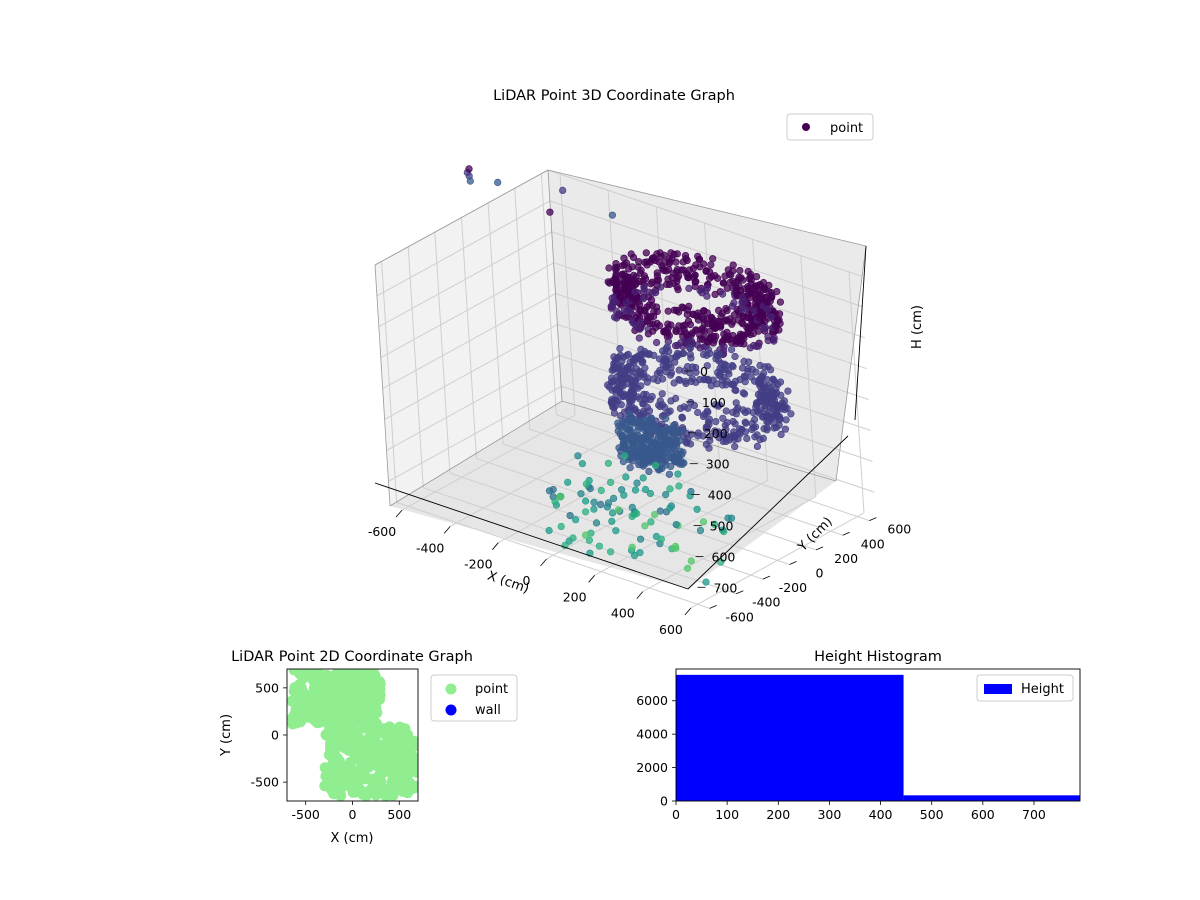  What do you see at coordinates (714, 402) in the screenshot?
I see `h-tick-label-3d: 100` at bounding box center [714, 402].